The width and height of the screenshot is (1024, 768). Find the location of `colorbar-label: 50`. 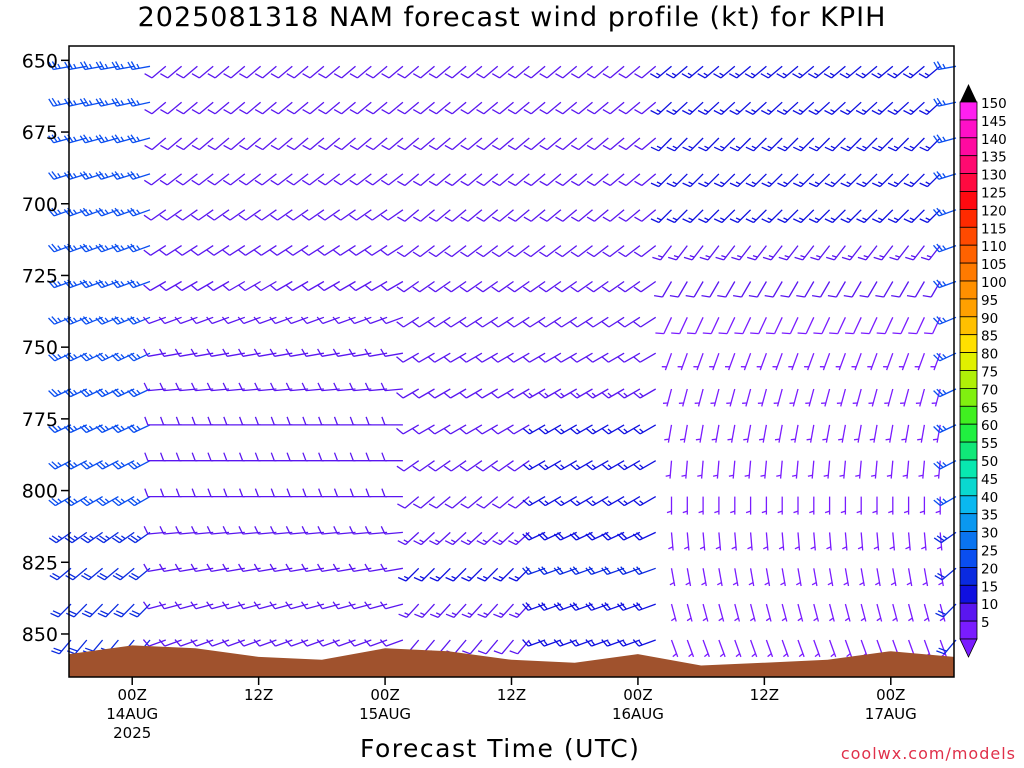

colorbar-label: 50 is located at coordinates (989, 462).